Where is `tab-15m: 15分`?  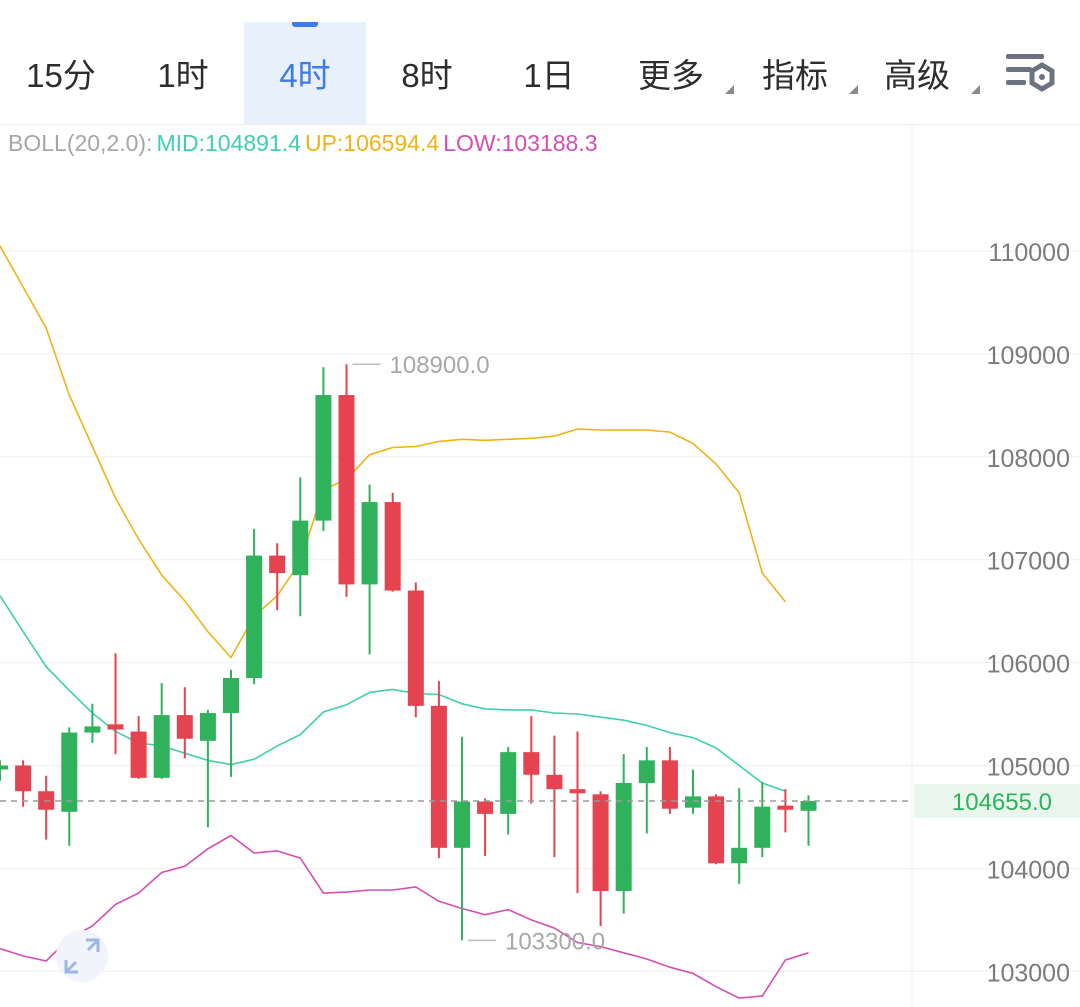 tab-15m: 15分 is located at coordinates (61, 73).